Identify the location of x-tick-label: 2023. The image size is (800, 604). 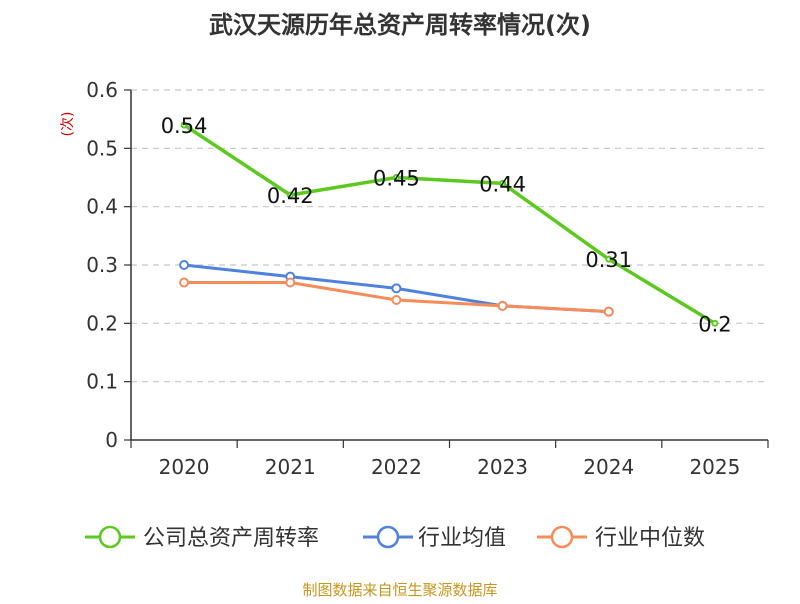
(502, 467).